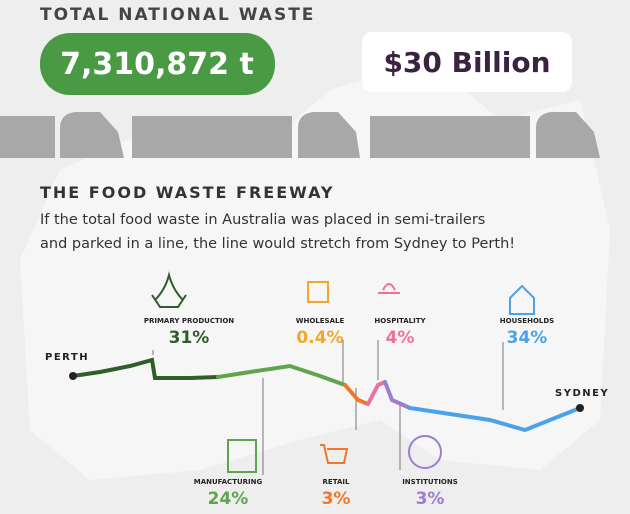  Describe the element at coordinates (300, 135) in the screenshot. I see `trucks` at that location.